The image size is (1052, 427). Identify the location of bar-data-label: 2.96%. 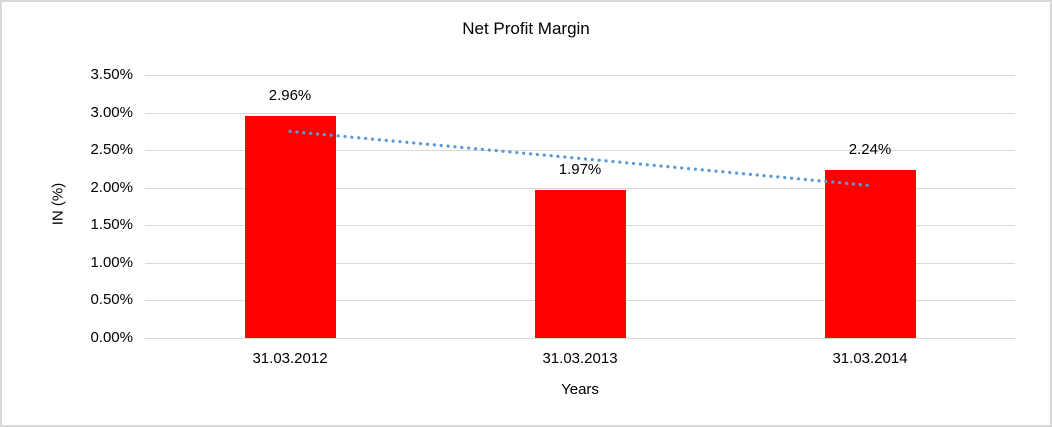
(290, 95).